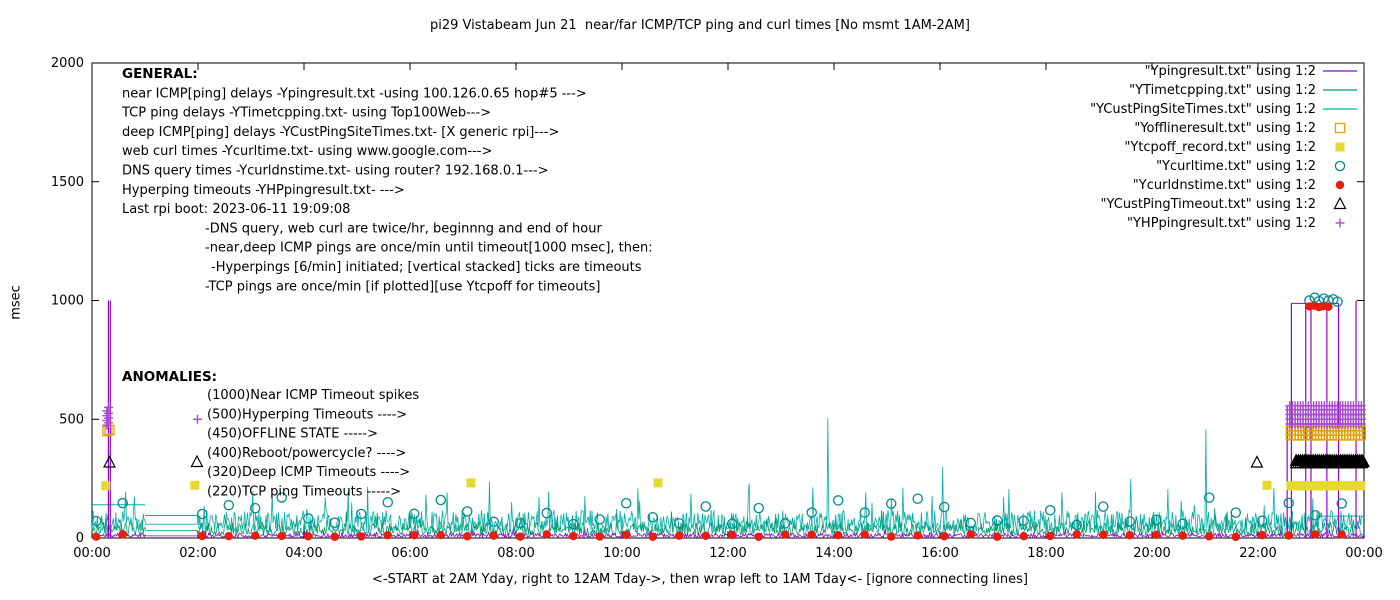 This screenshot has height=600, width=1400. I want to click on text-label: 16:00, so click(939, 553).